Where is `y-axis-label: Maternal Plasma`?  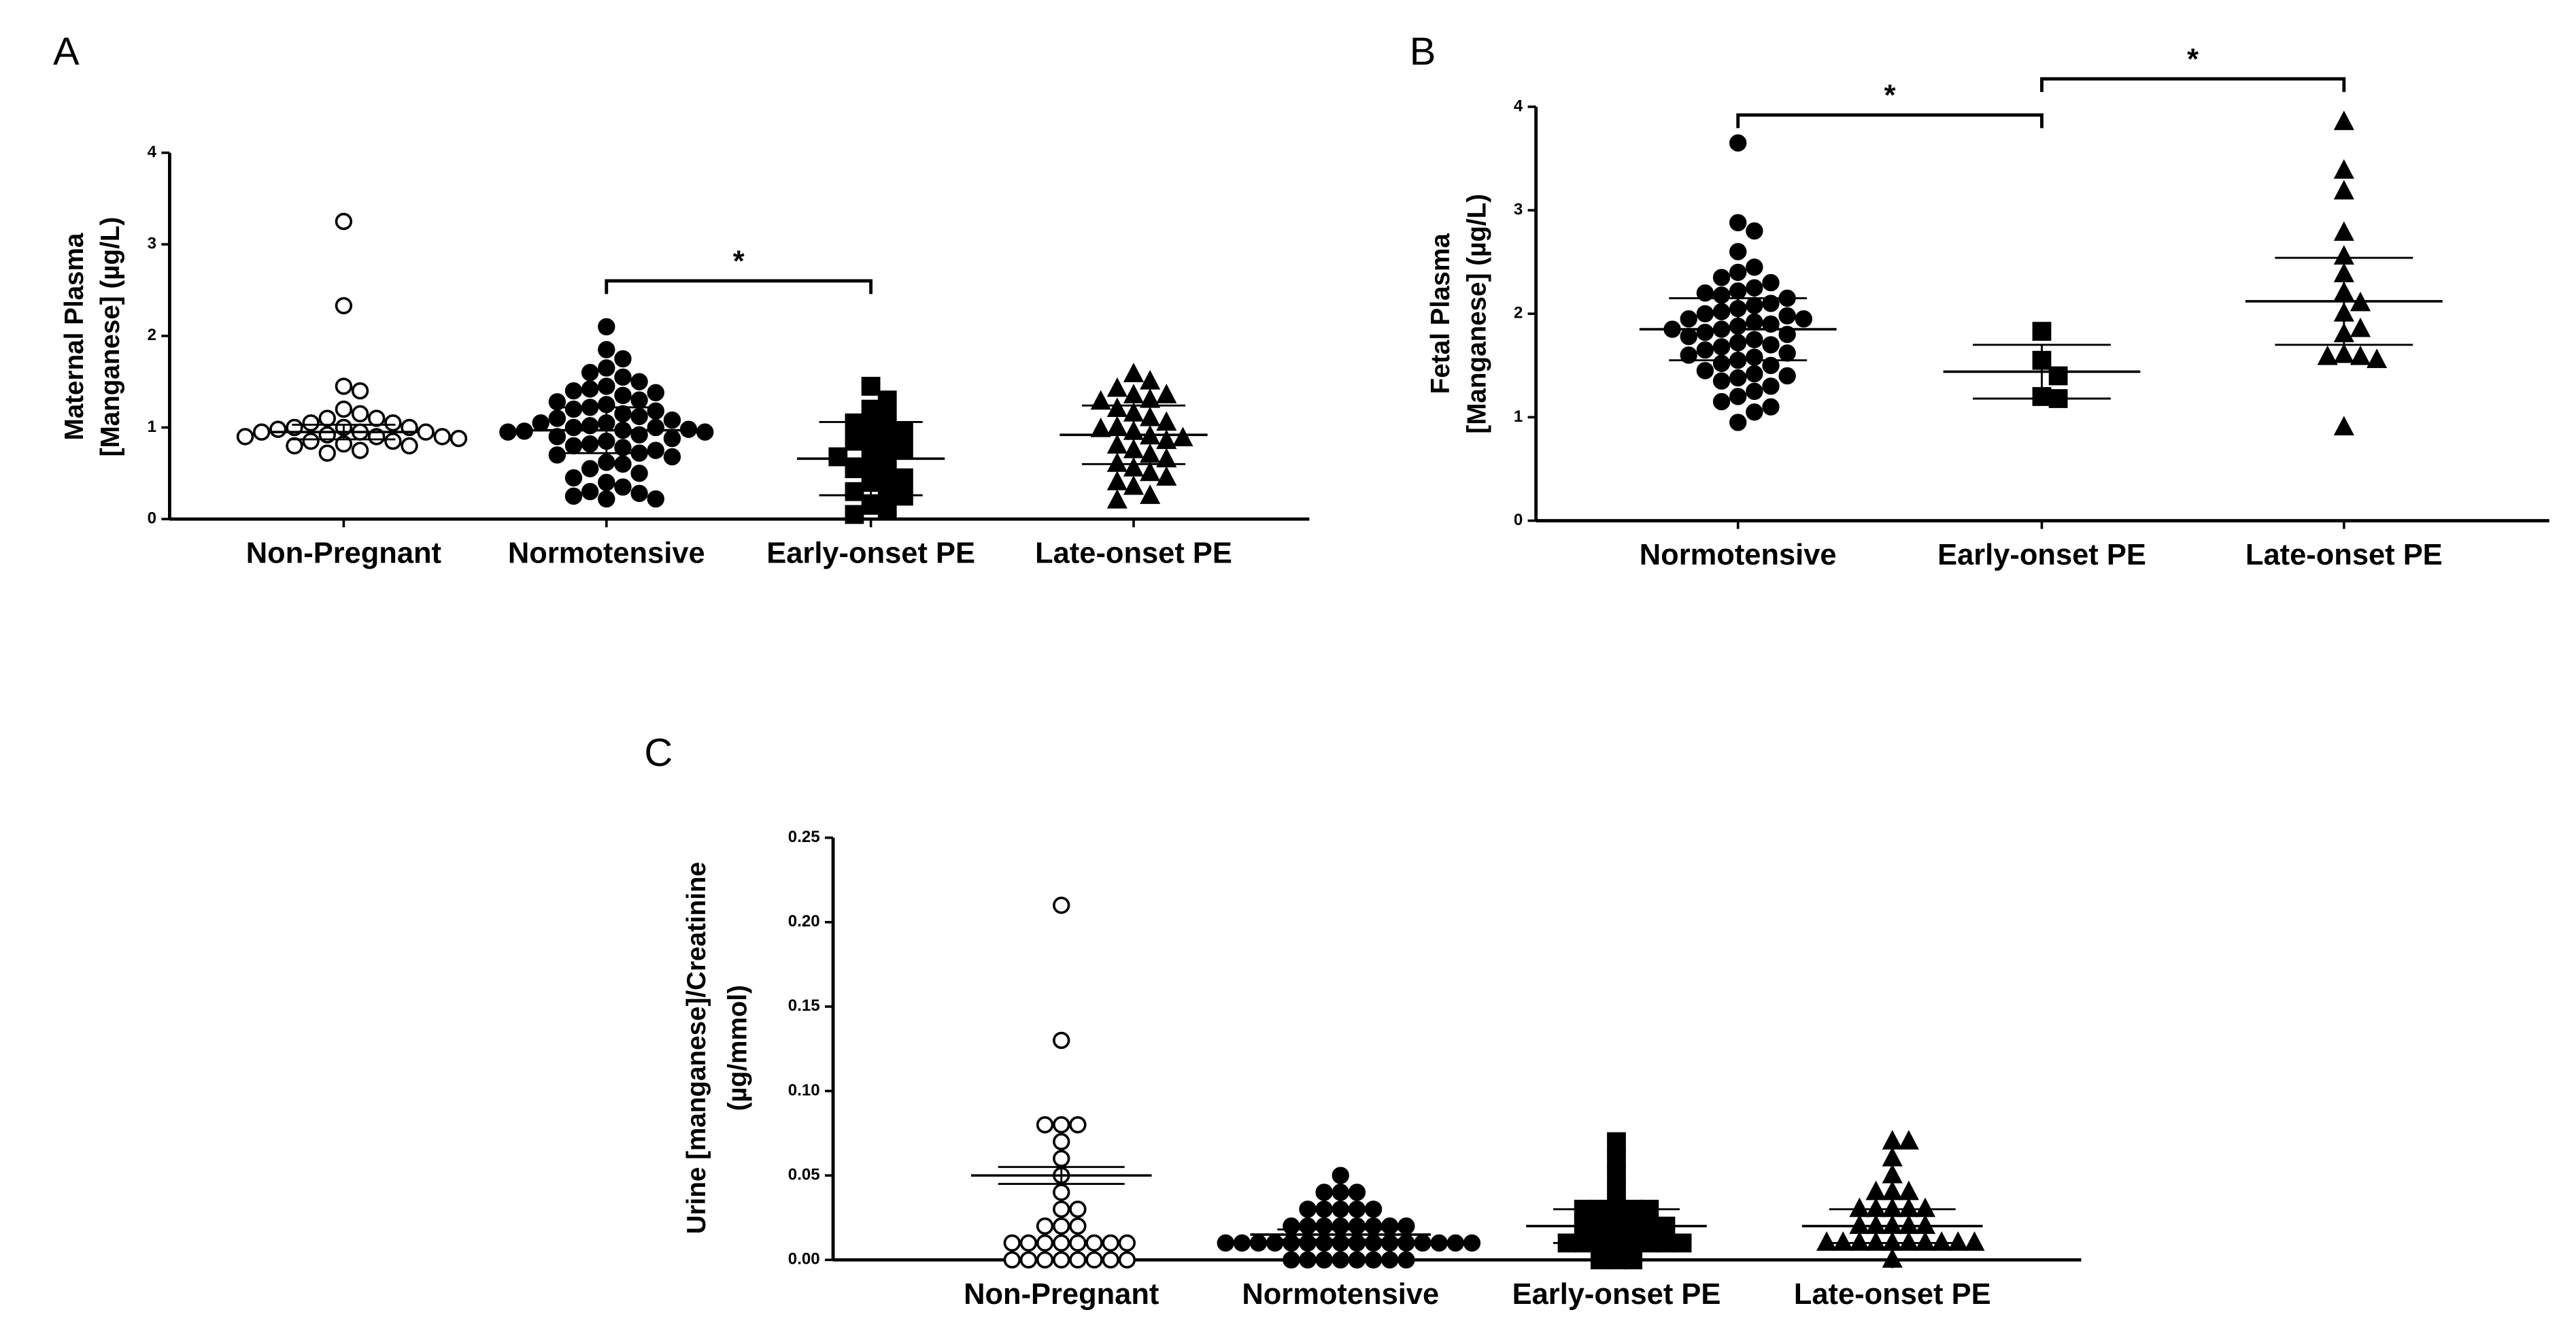
y-axis-label: Maternal Plasma is located at coordinates (74, 336).